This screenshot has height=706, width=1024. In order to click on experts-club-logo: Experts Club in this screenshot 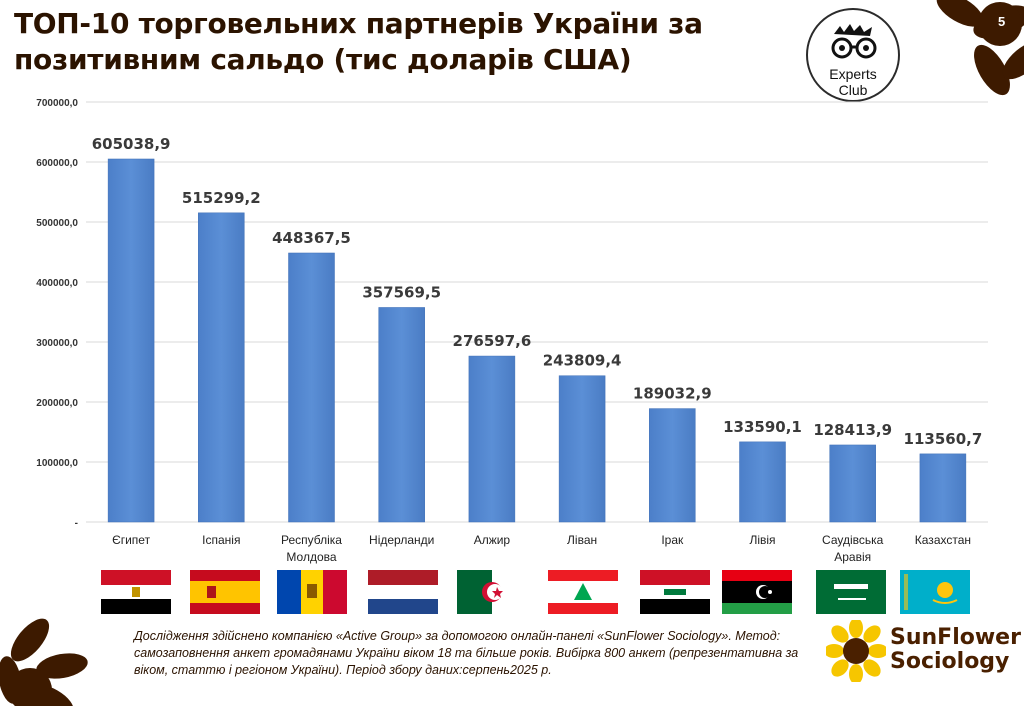, I will do `click(853, 55)`.